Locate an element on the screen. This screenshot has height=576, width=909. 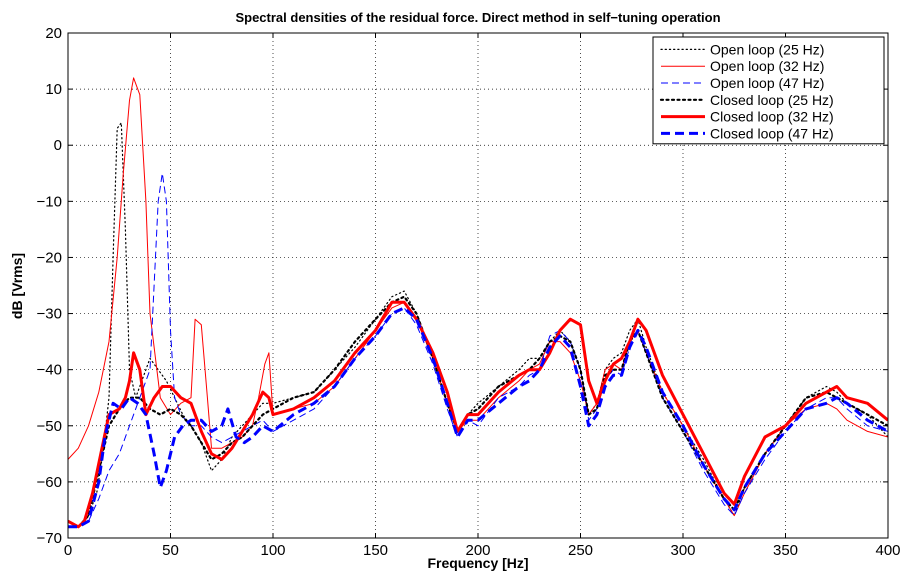
y-tick-label: −30 is located at coordinates (49, 314).